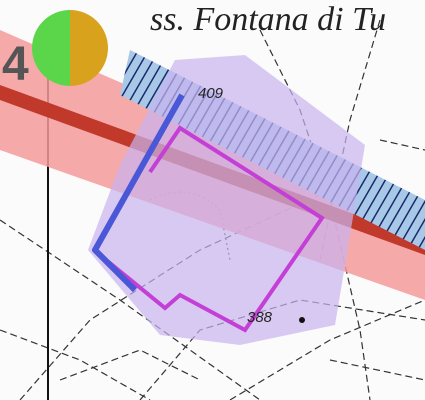  I want to click on route-line, so click(138, 193).